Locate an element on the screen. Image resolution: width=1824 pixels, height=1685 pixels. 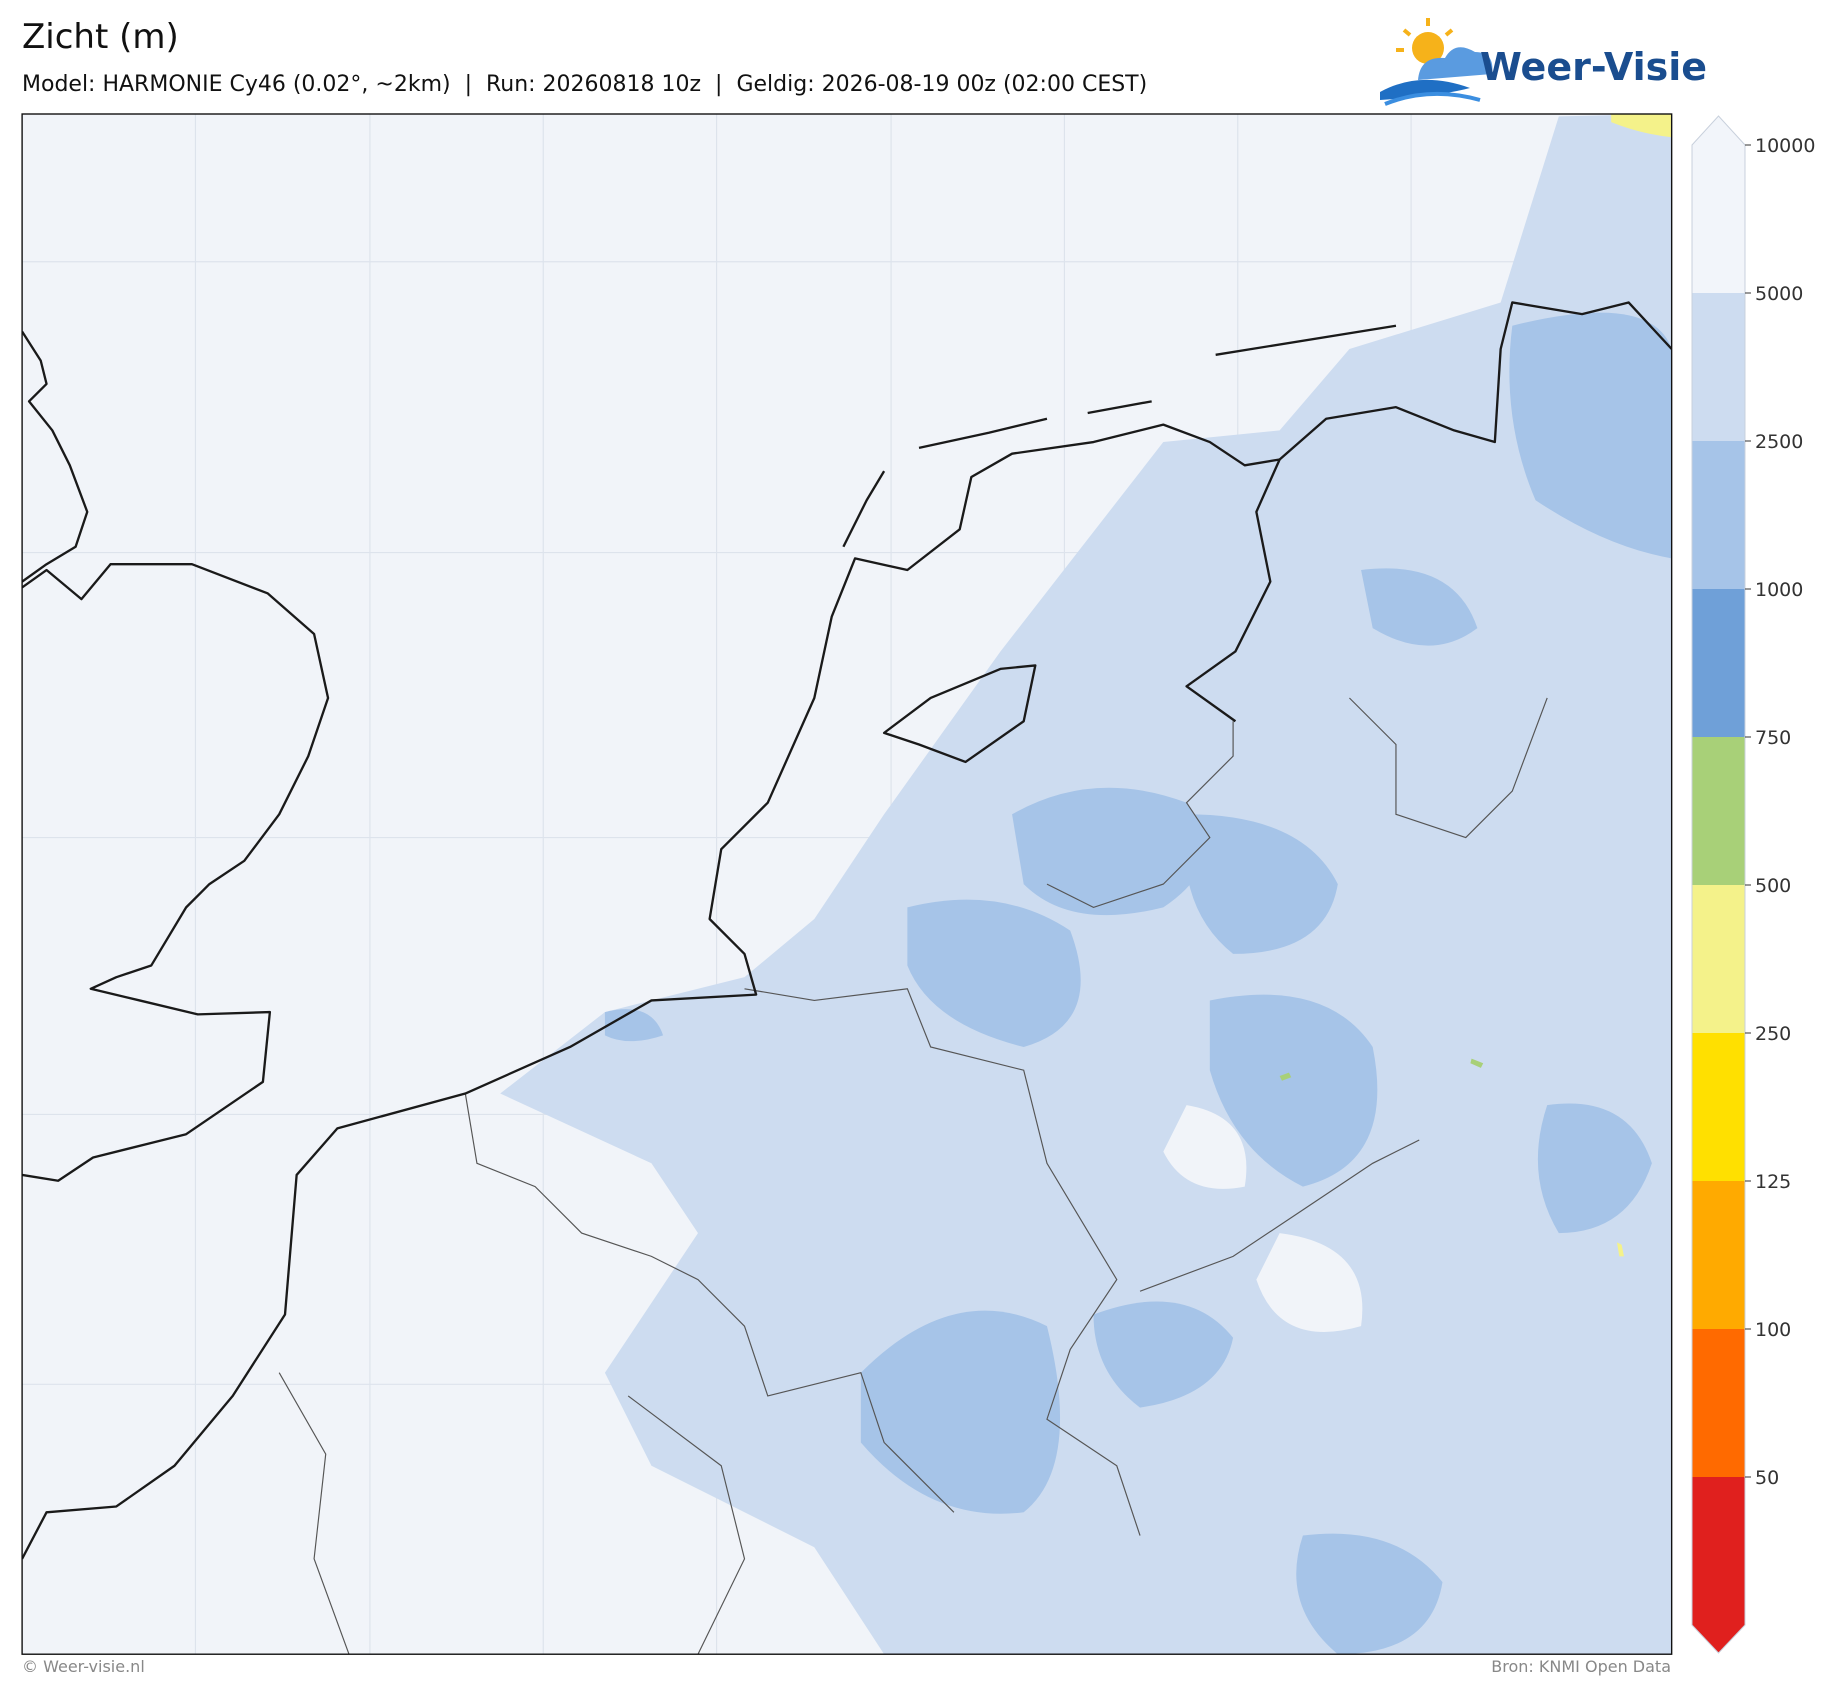
colorbar-tick-label: 1000 is located at coordinates (1779, 590).